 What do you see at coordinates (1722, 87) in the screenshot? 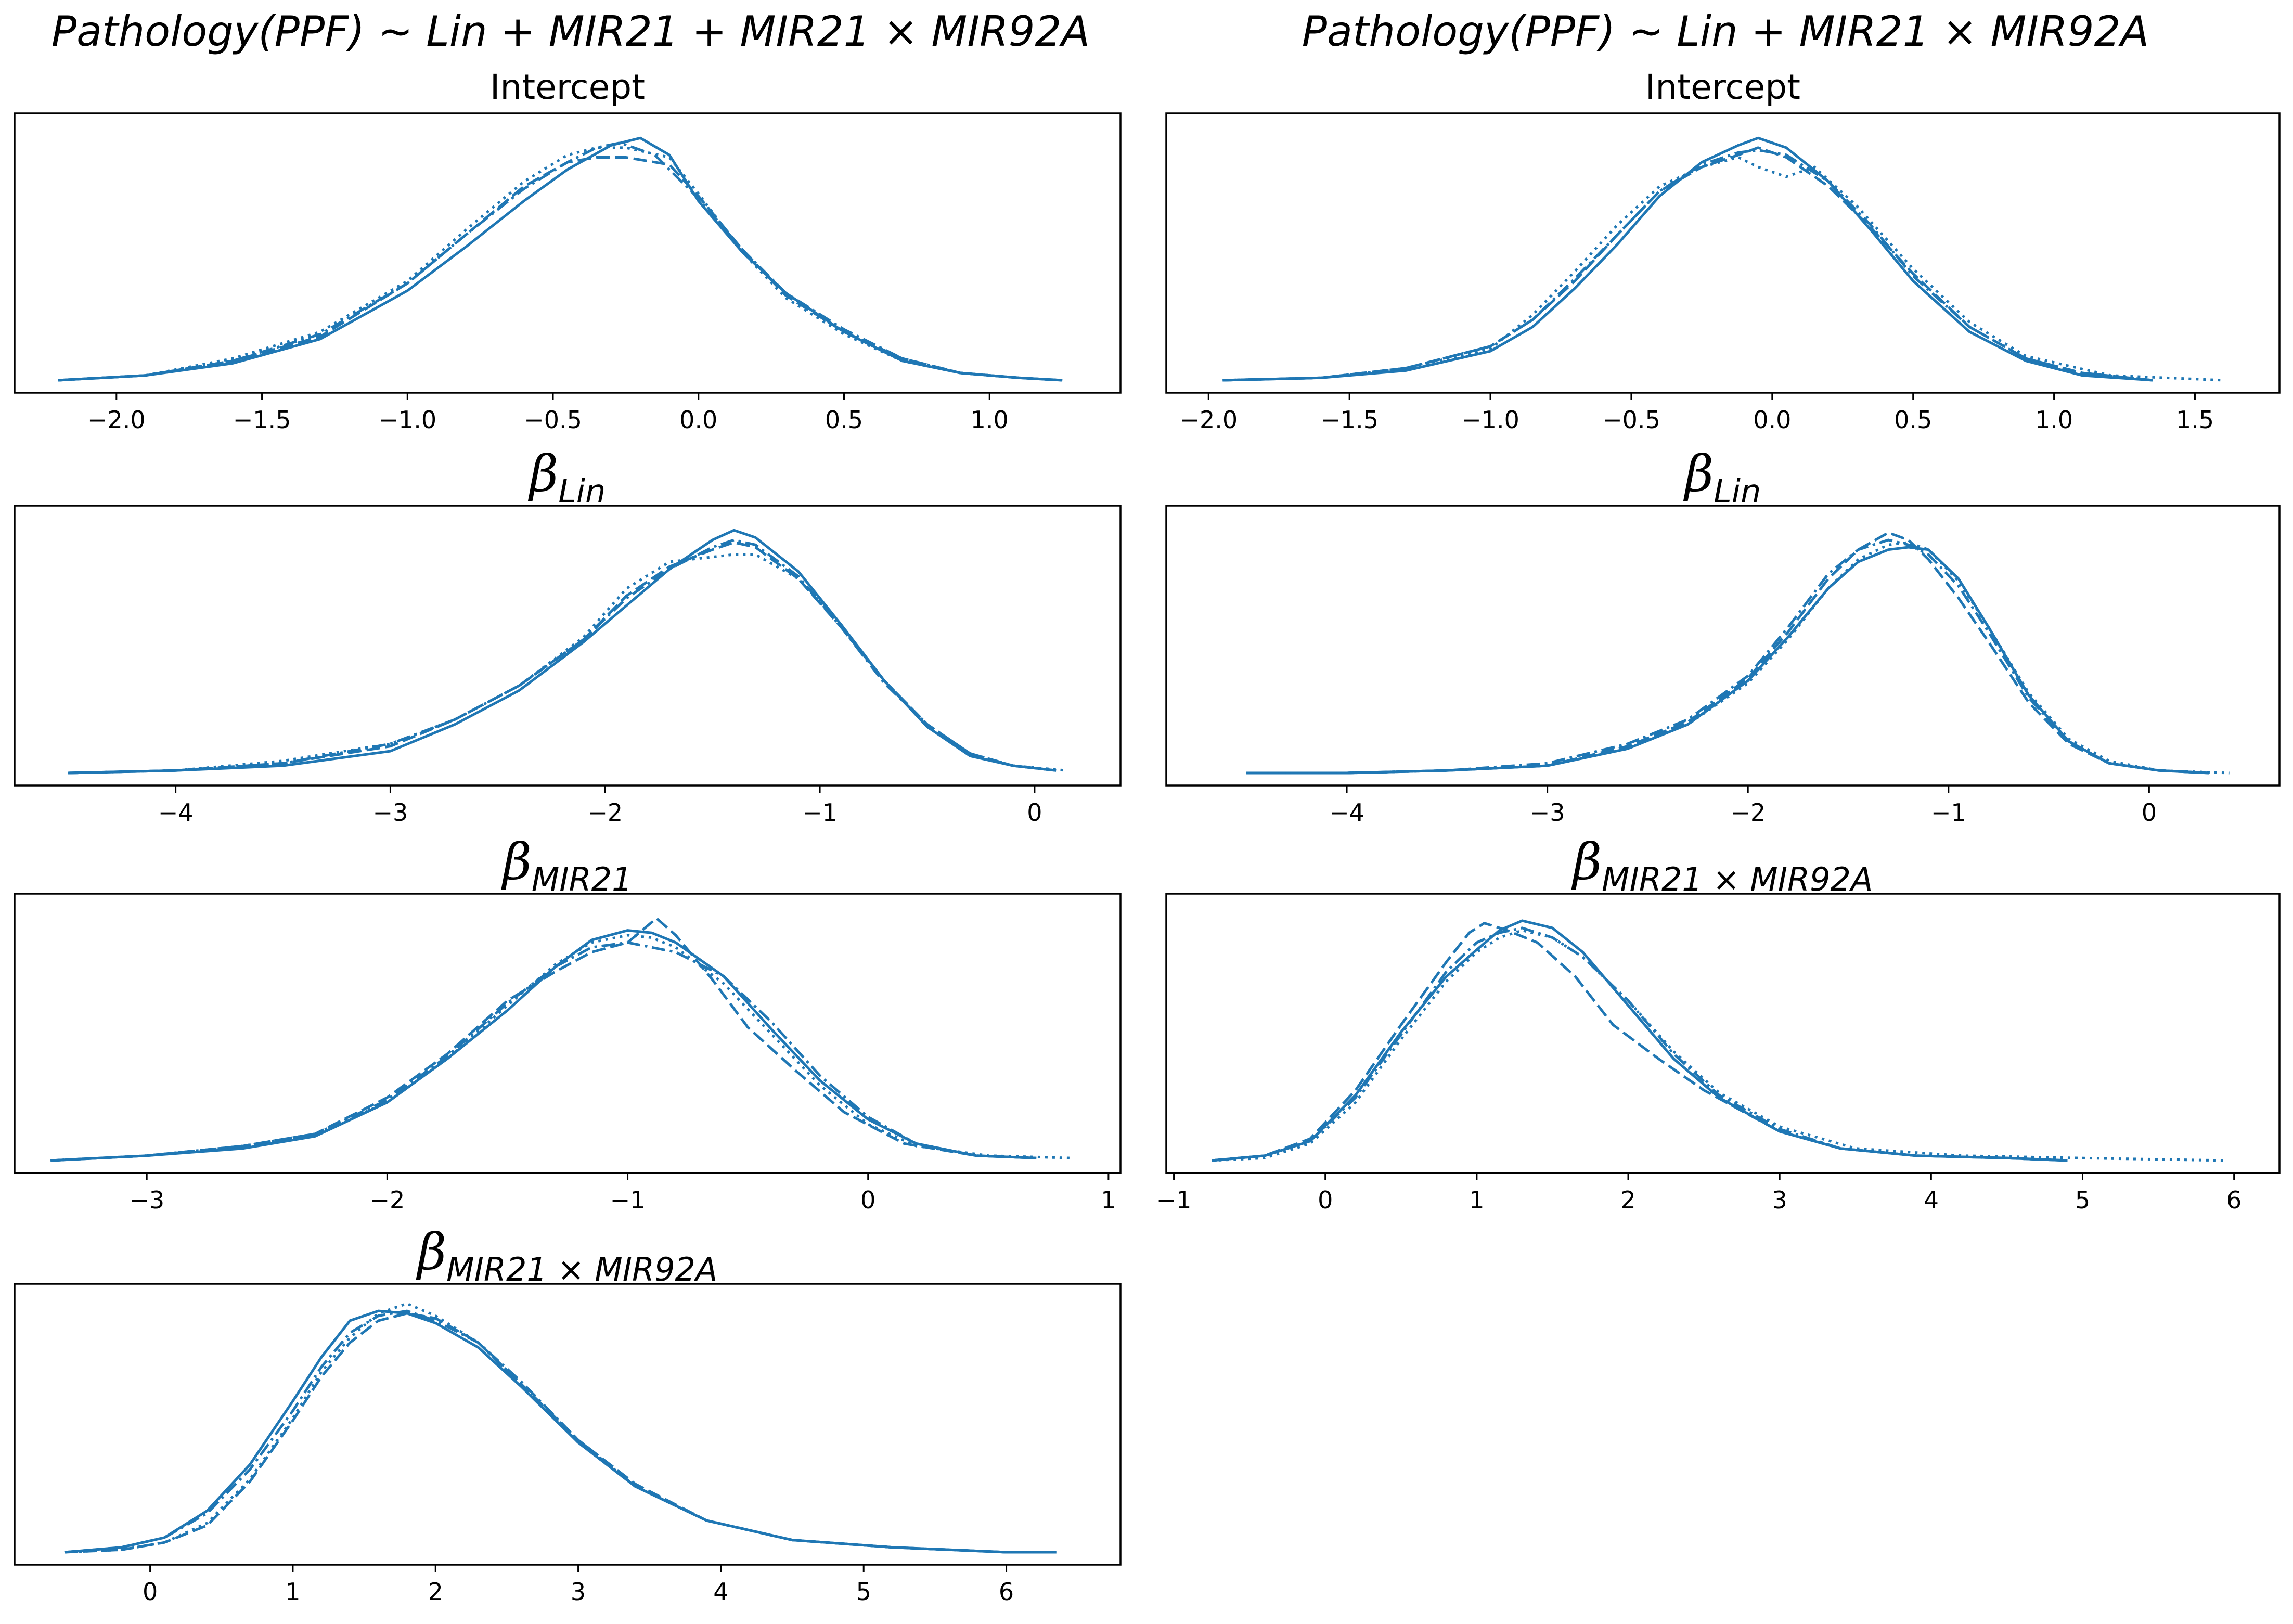
I see `panel-title: Intercept` at bounding box center [1722, 87].